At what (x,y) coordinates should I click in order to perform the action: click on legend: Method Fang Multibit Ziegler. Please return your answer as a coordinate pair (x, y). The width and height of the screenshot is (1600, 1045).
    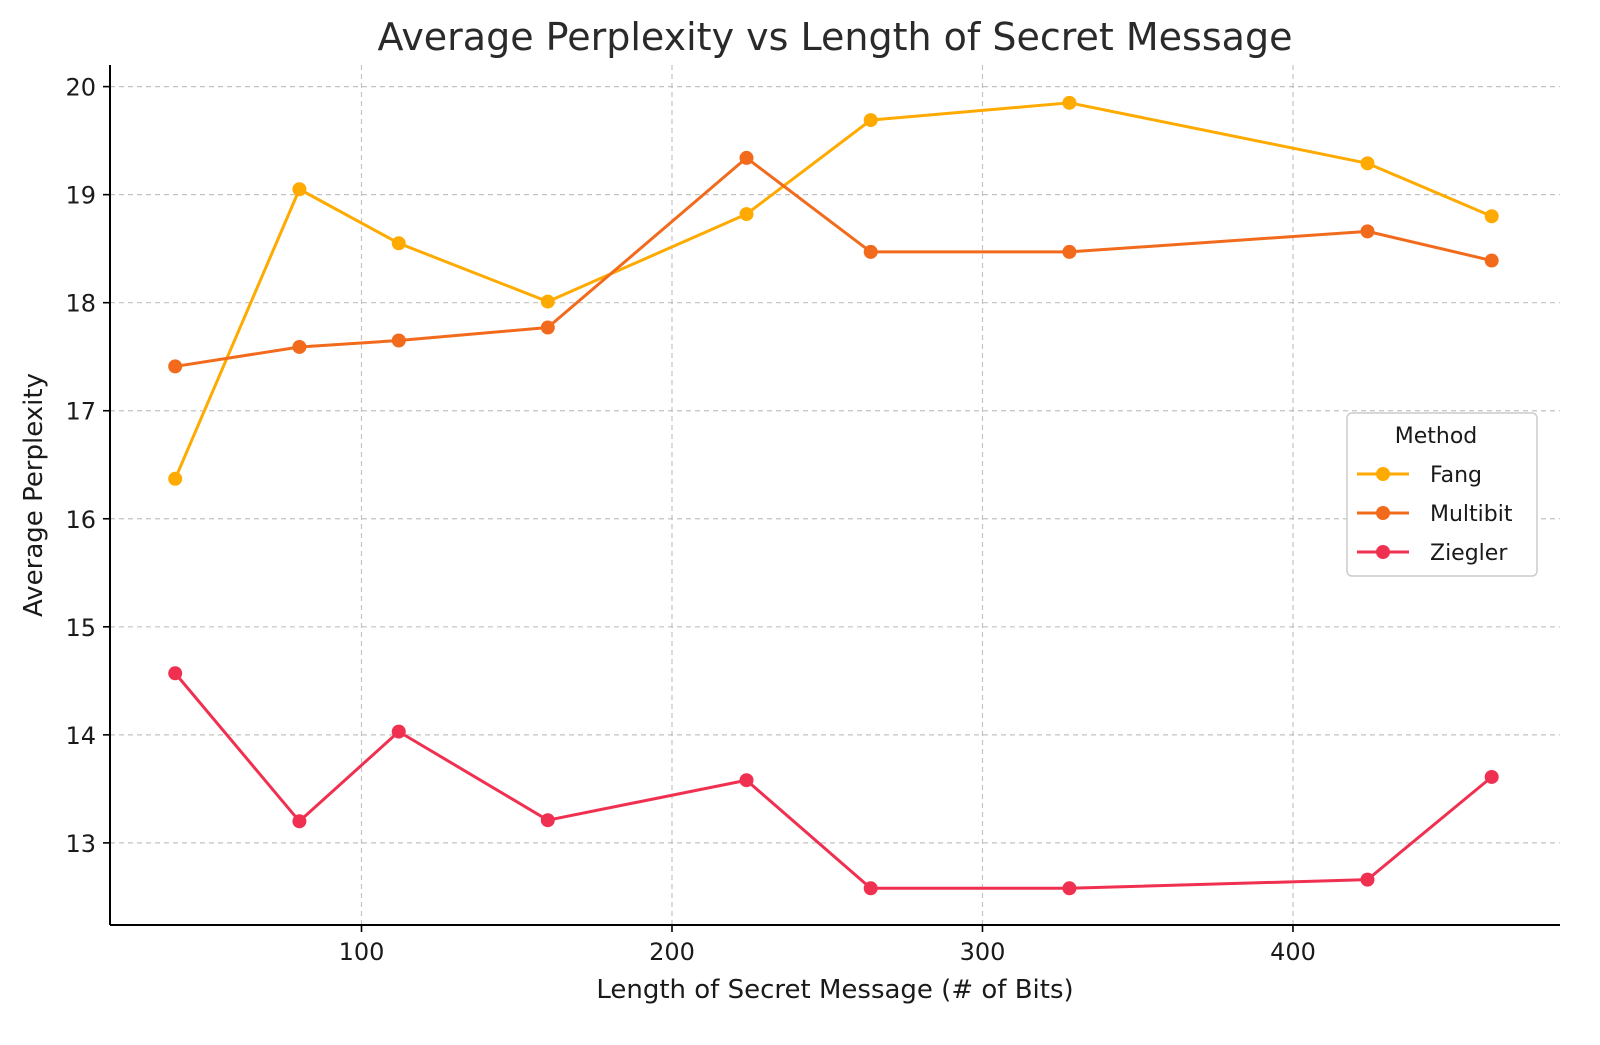
    Looking at the image, I should click on (1442, 494).